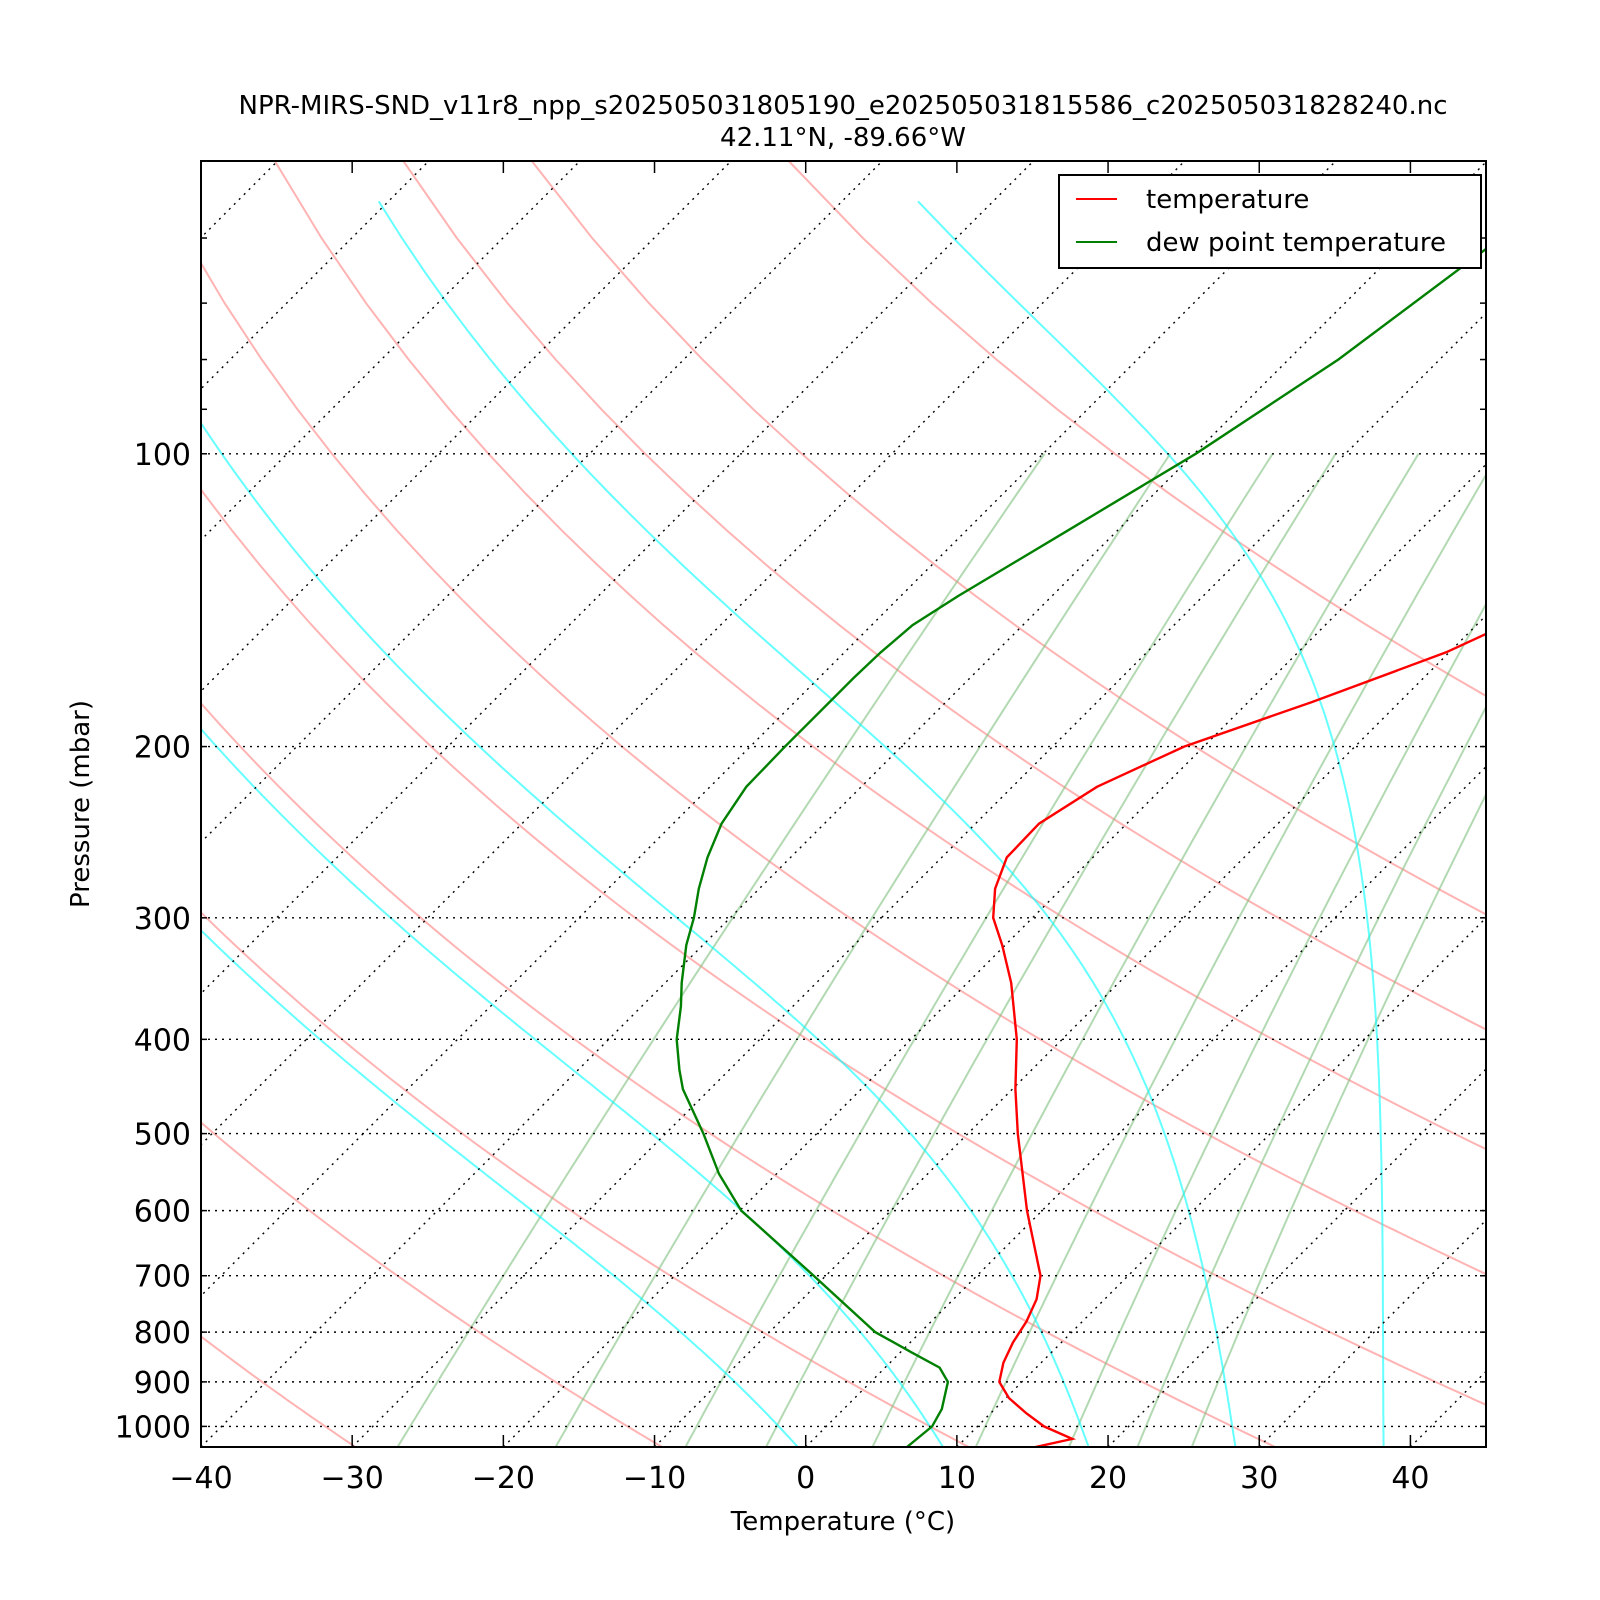 The height and width of the screenshot is (1600, 1600). Describe the element at coordinates (162, 1383) in the screenshot. I see `y-tick-label: 900` at that location.